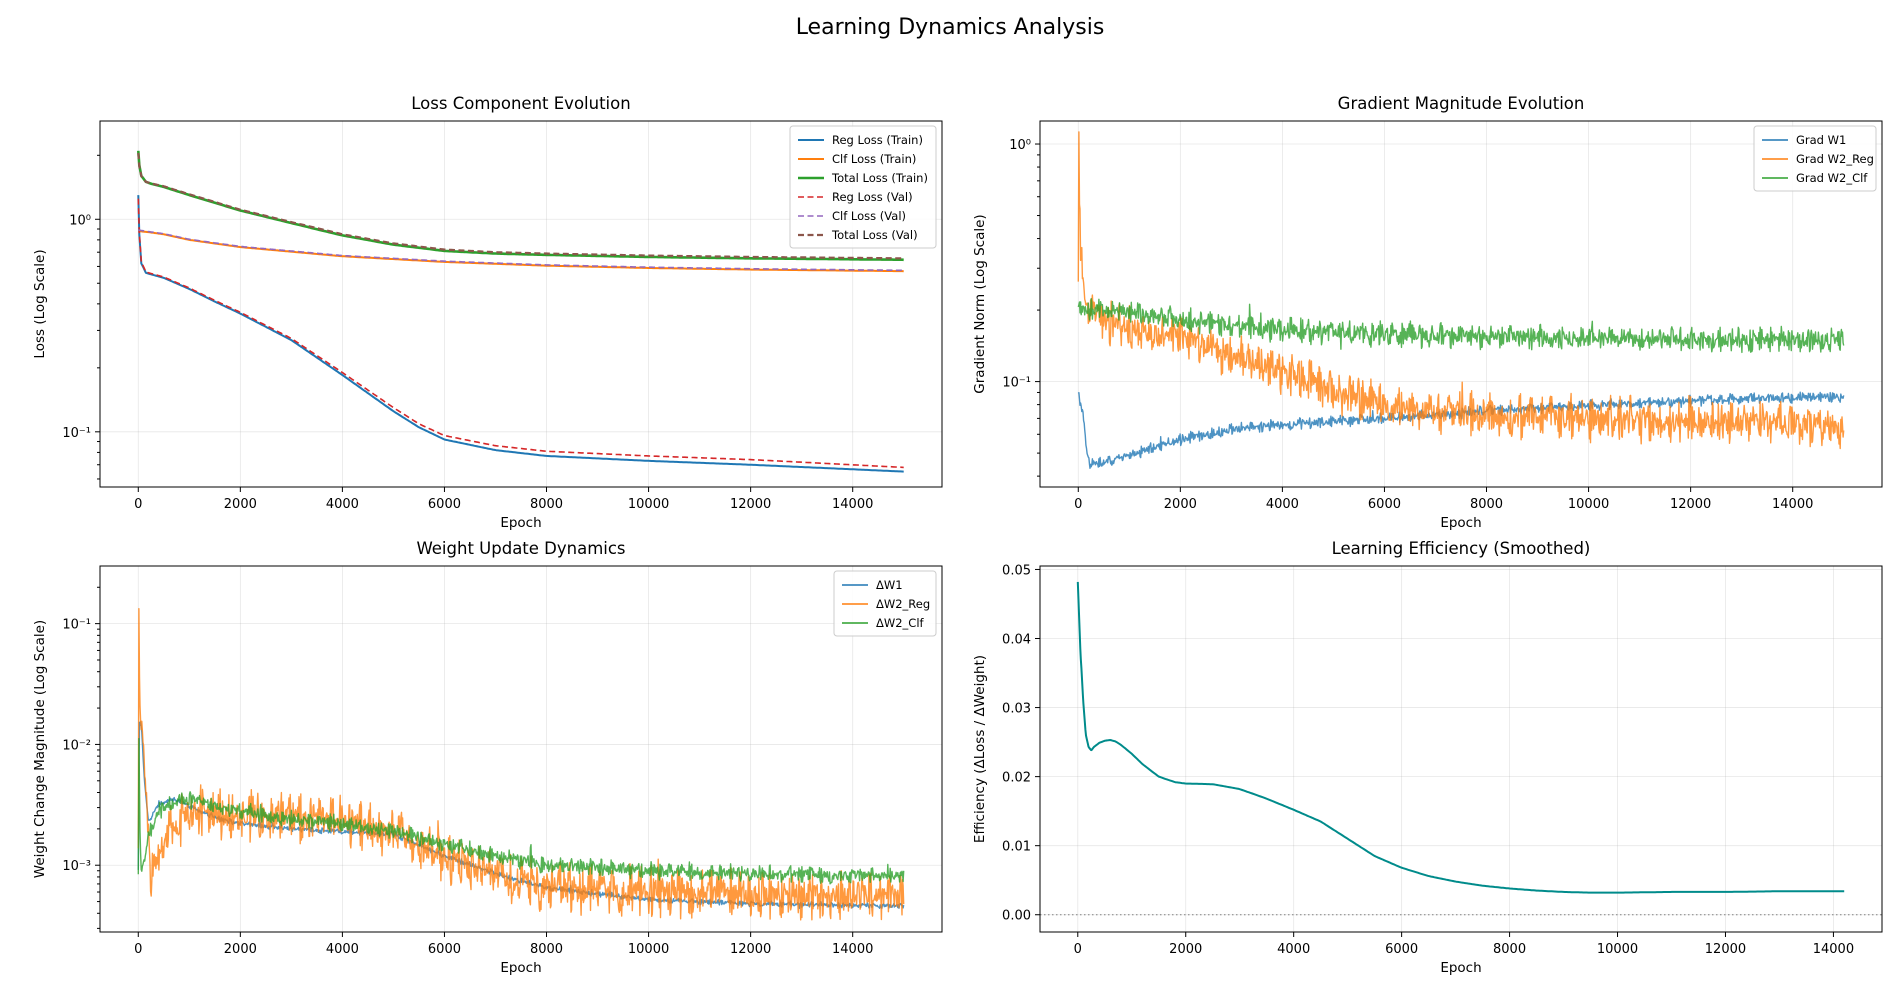  I want to click on legend-label: Clf Loss (Train), so click(874, 159).